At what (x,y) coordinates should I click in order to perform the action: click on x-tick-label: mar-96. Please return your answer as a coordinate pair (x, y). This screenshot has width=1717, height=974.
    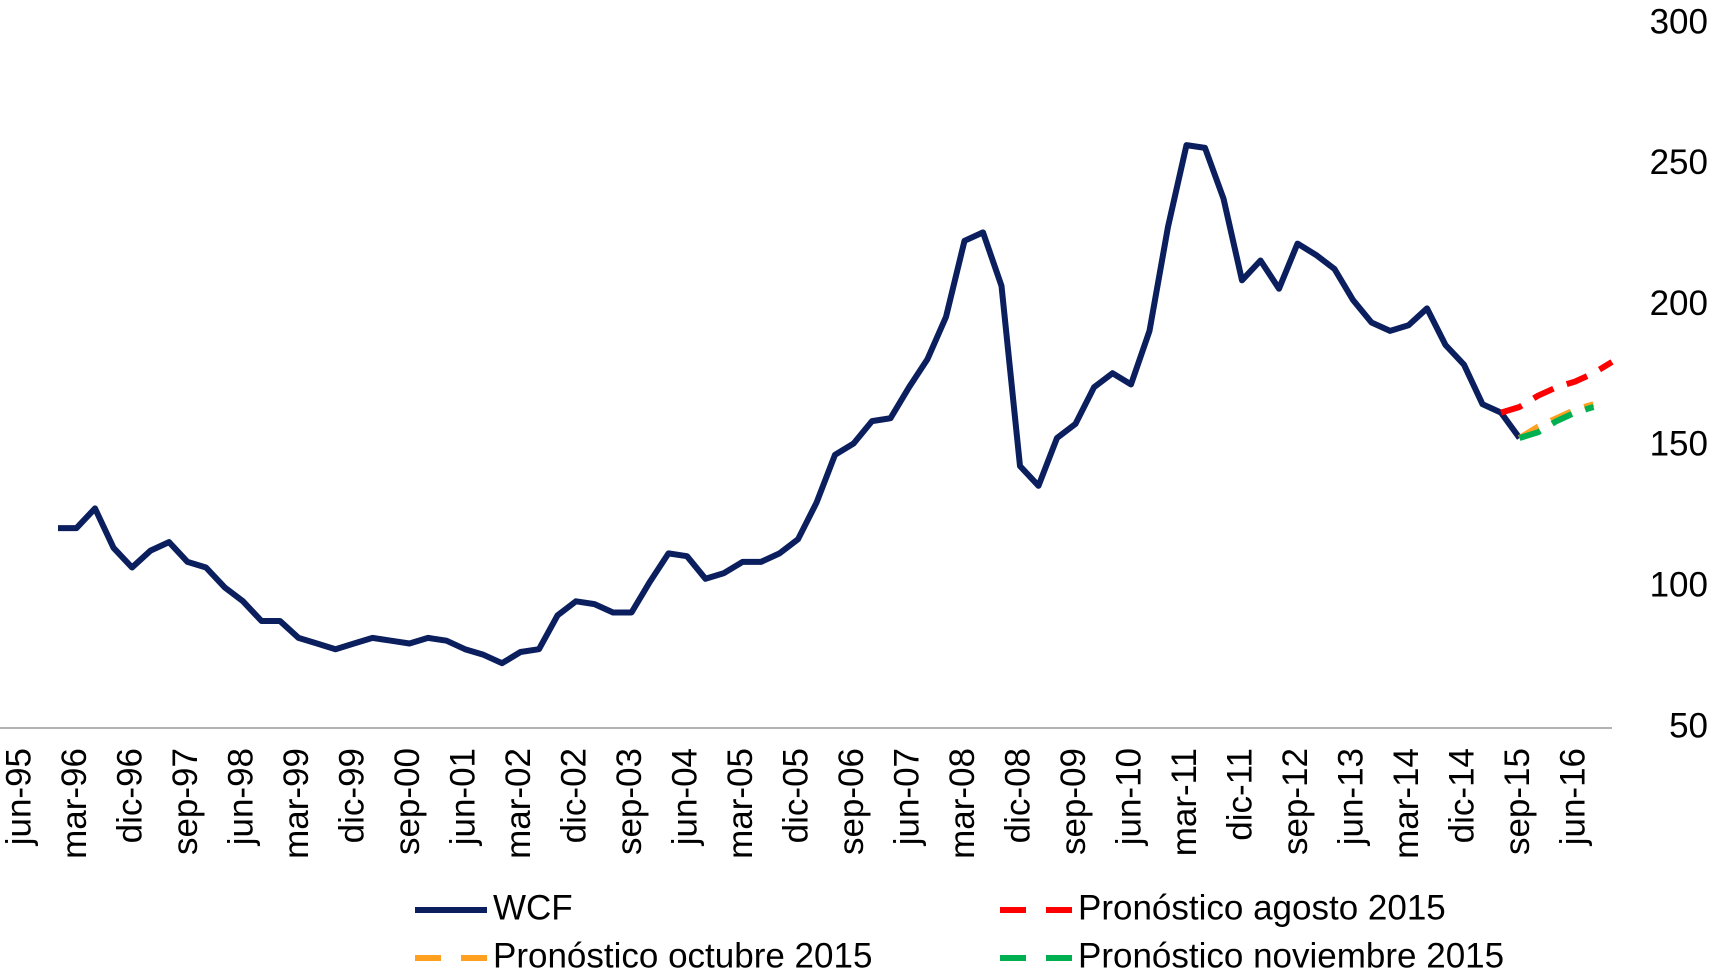
    Looking at the image, I should click on (74, 803).